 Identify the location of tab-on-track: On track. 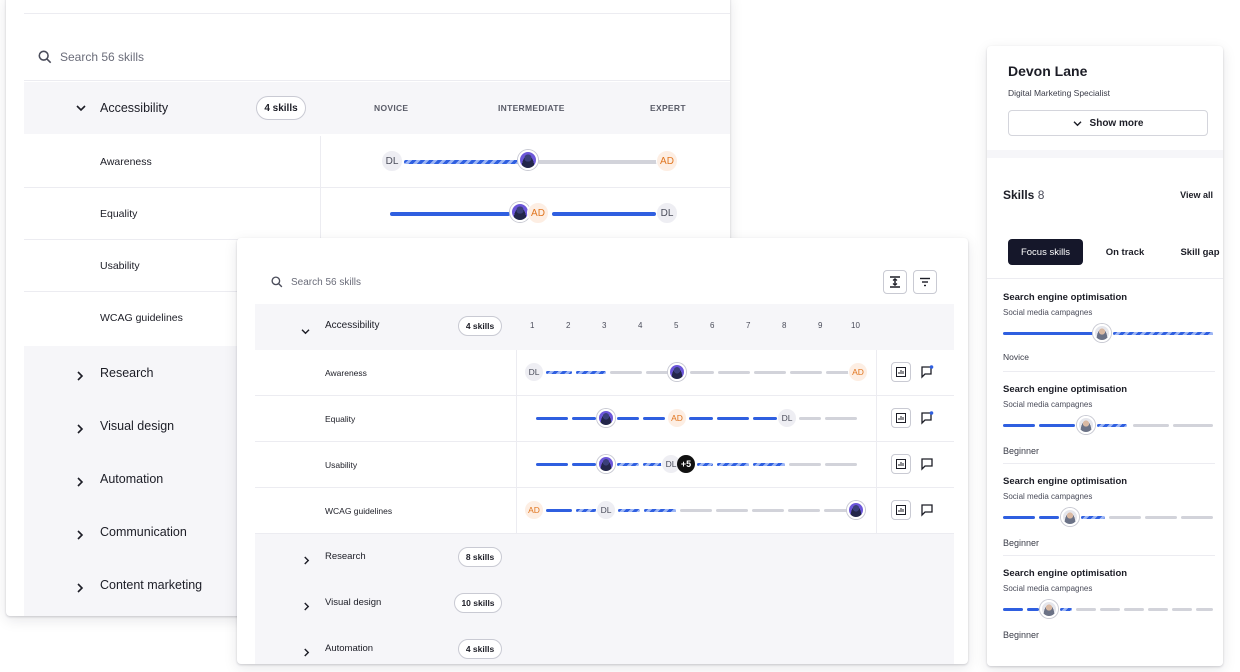
(1125, 252).